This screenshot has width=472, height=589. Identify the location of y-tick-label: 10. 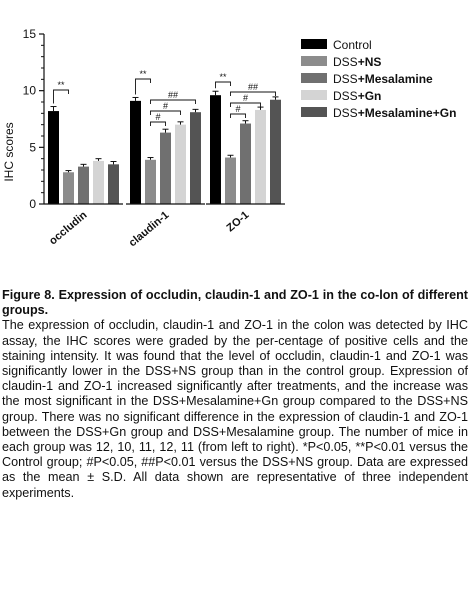
(30, 91).